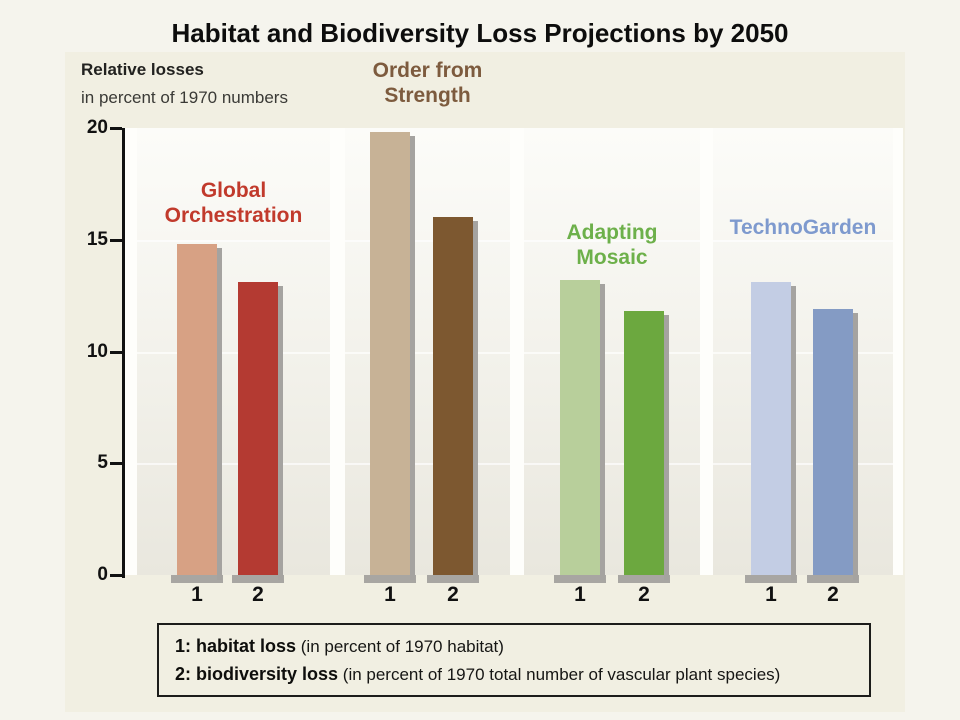  Describe the element at coordinates (612, 245) in the screenshot. I see `scenario-label-3: Adapting Mosaic` at that location.